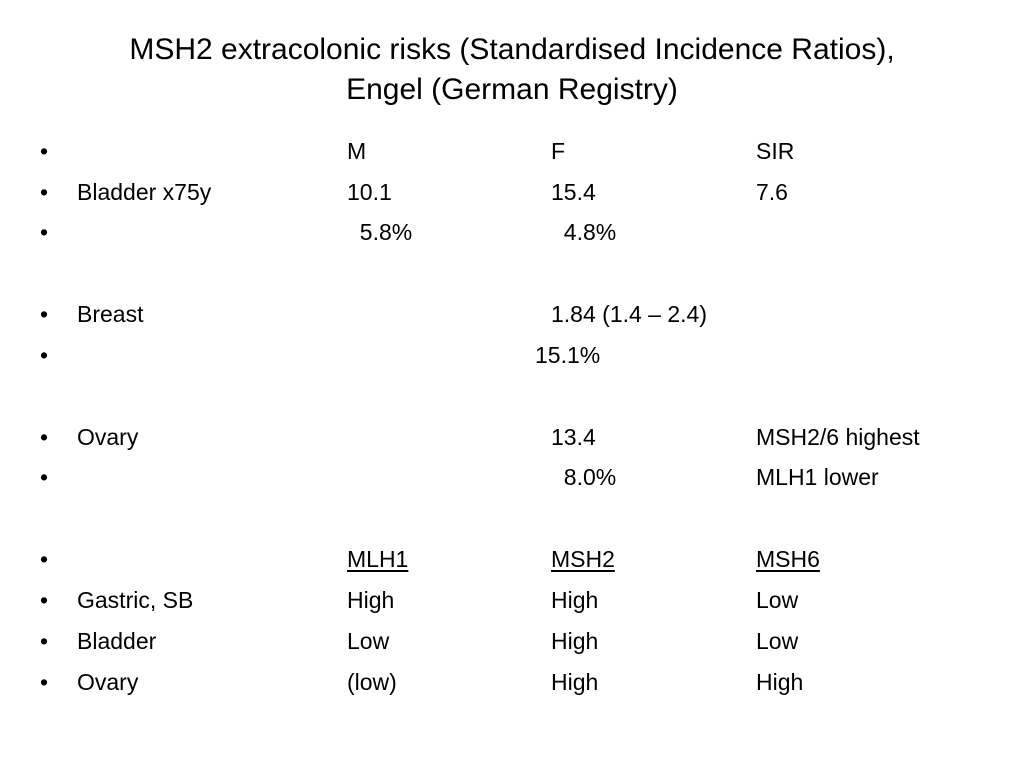 This screenshot has width=1024, height=768. What do you see at coordinates (838, 437) in the screenshot?
I see `cell-value: MSH2/6 highest` at bounding box center [838, 437].